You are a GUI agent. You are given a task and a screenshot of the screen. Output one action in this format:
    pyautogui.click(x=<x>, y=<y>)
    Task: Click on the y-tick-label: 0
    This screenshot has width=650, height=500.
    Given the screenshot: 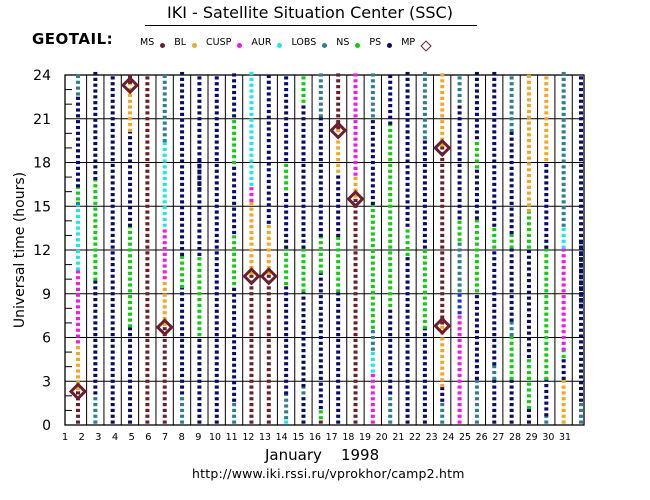 What is the action you would take?
    pyautogui.click(x=46, y=426)
    